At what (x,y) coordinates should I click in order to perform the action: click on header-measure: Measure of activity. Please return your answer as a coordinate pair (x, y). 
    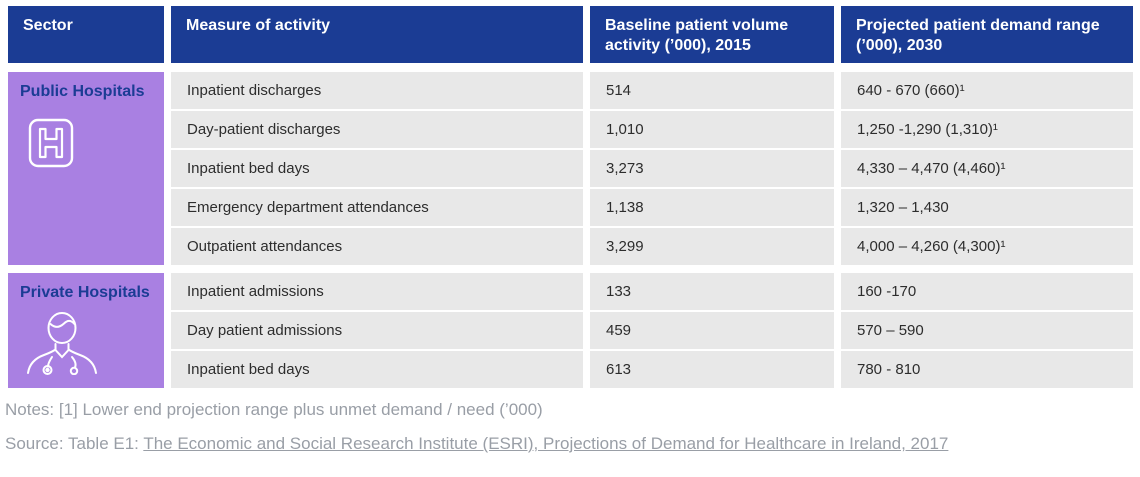
    Looking at the image, I should click on (377, 34).